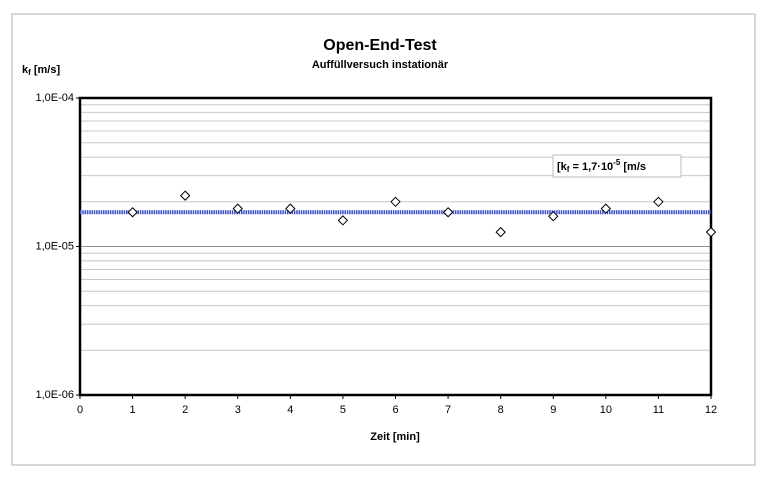 The image size is (768, 483). Describe the element at coordinates (448, 410) in the screenshot. I see `x-tick-label: 7` at that location.